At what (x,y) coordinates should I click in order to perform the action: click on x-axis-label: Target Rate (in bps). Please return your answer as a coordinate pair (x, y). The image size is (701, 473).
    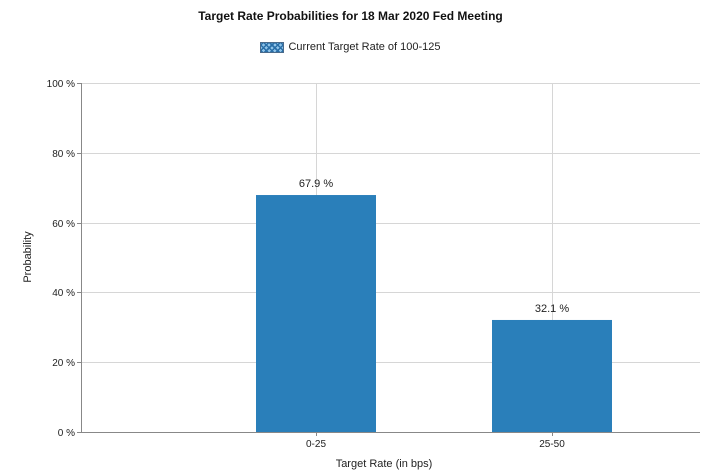
    Looking at the image, I should click on (384, 464).